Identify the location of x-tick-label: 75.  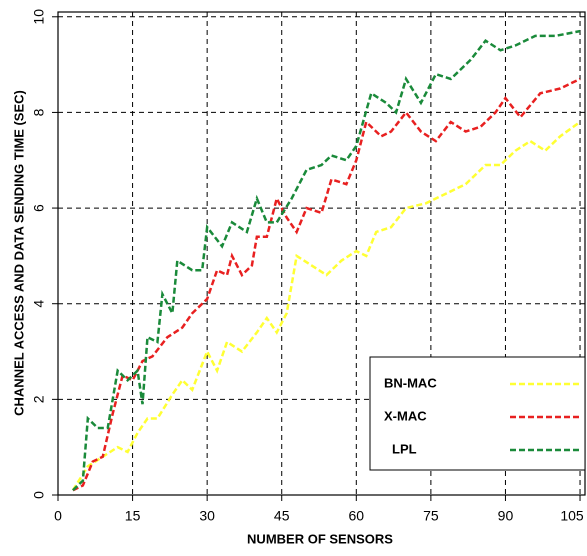
(431, 516).